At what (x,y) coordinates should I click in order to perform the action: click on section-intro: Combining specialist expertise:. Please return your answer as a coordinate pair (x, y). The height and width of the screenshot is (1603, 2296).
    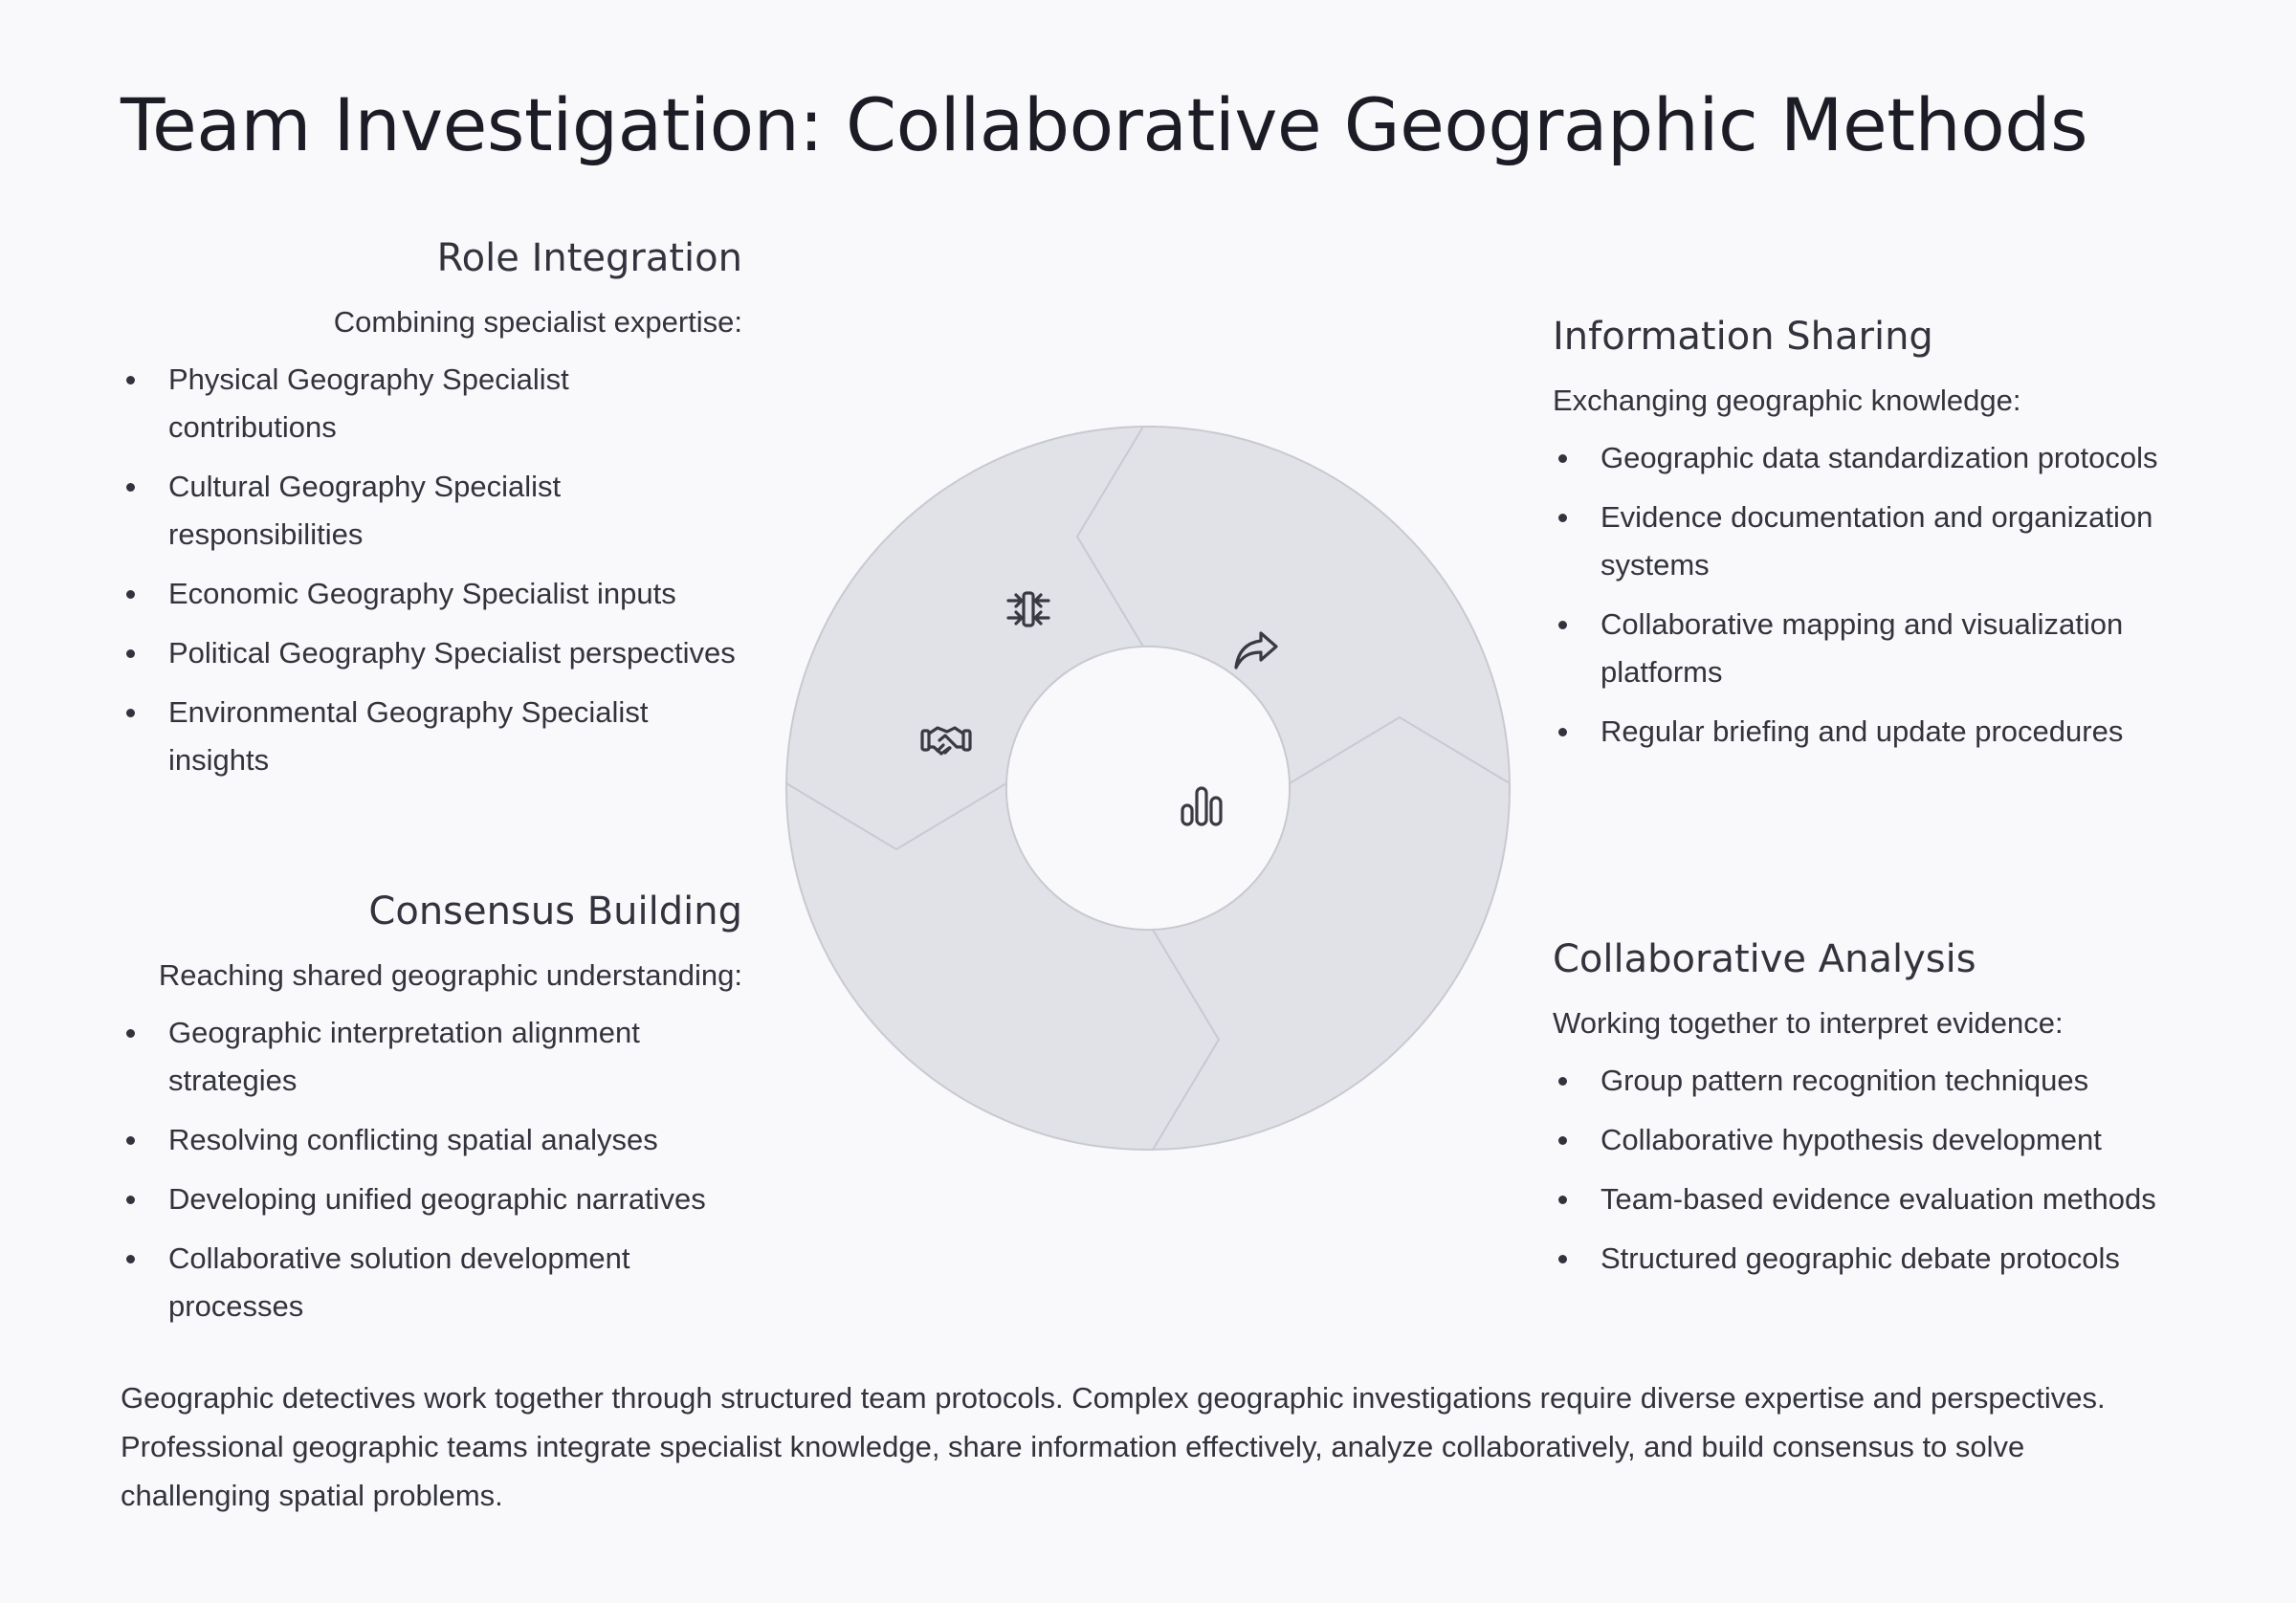
    Looking at the image, I should click on (537, 322).